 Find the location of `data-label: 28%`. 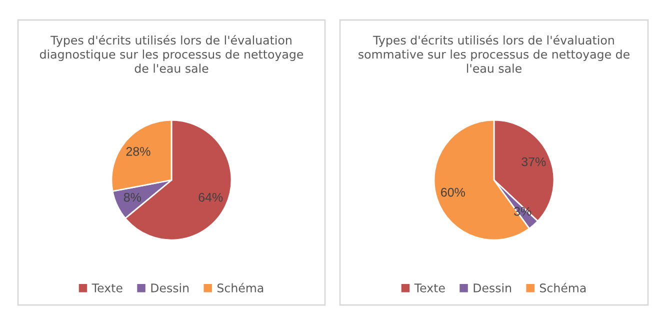

data-label: 28% is located at coordinates (138, 151).